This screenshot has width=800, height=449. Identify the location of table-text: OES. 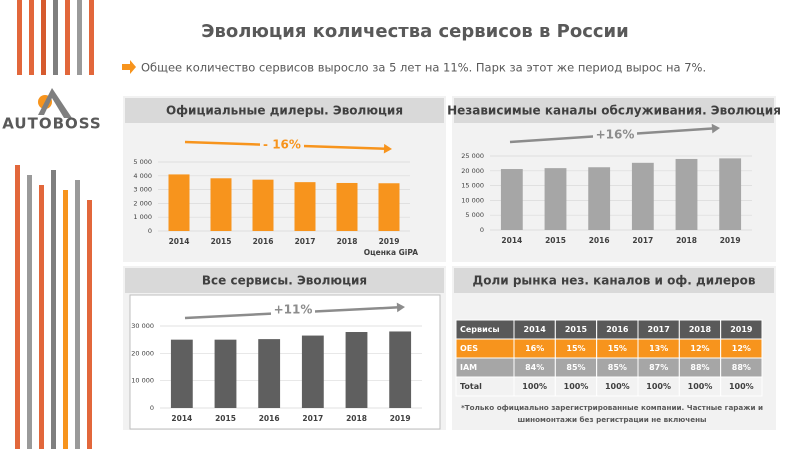
(469, 348).